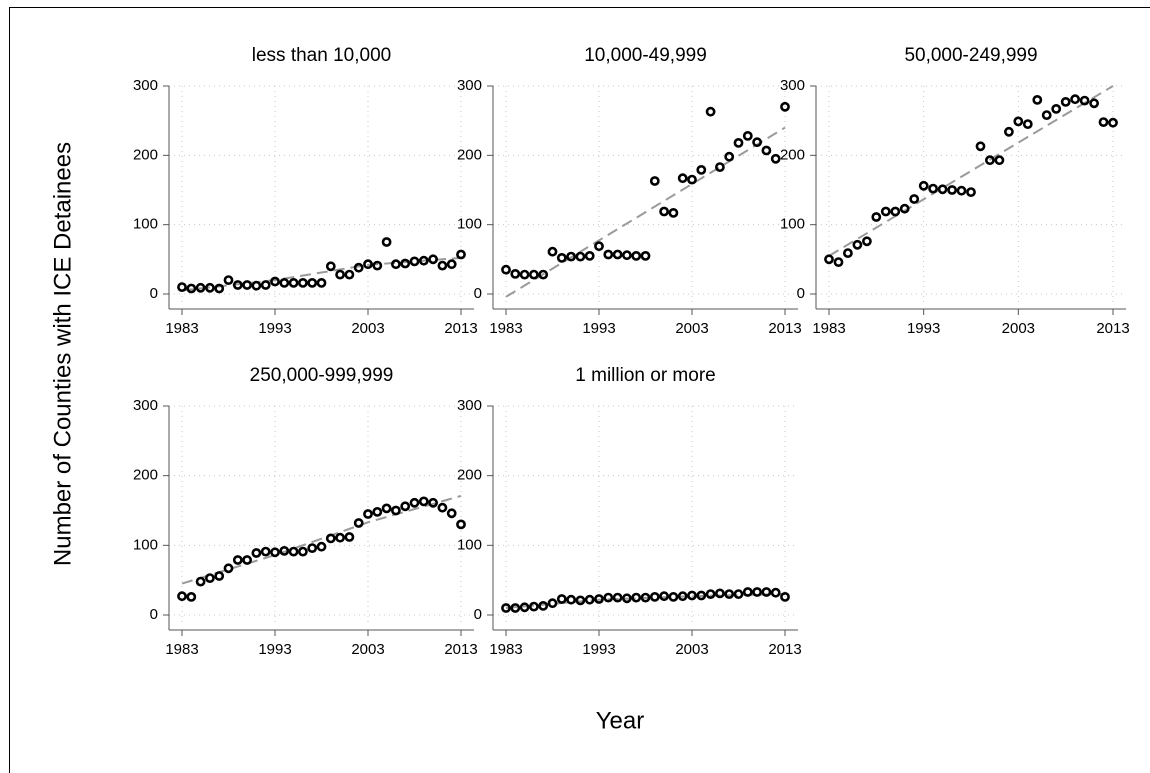 The width and height of the screenshot is (1150, 773). I want to click on panel-3-y-tick-label: 300, so click(792, 85).